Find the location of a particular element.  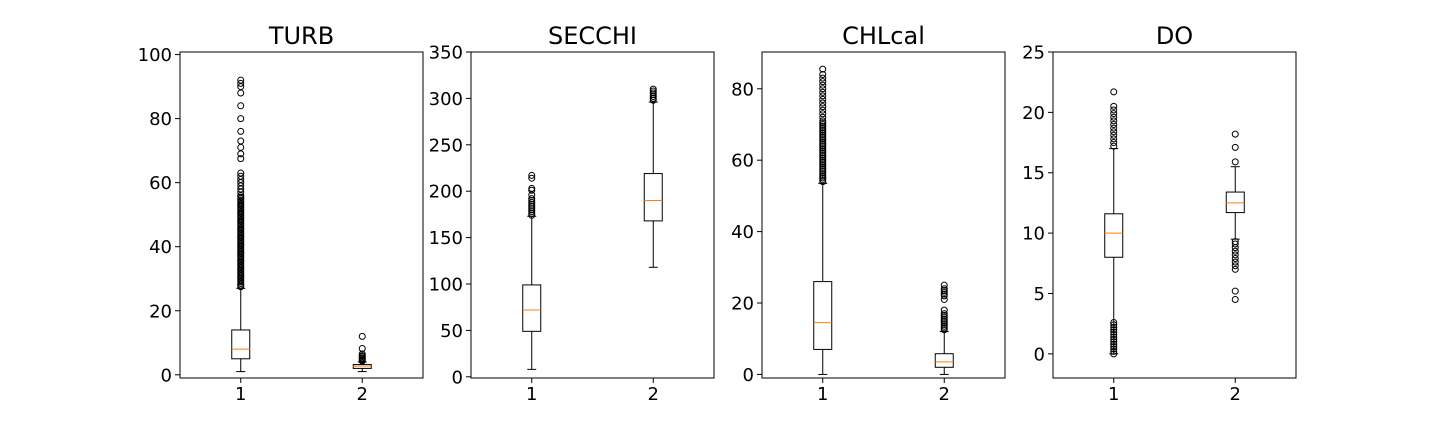

y-tick-label: 200 is located at coordinates (446, 192).